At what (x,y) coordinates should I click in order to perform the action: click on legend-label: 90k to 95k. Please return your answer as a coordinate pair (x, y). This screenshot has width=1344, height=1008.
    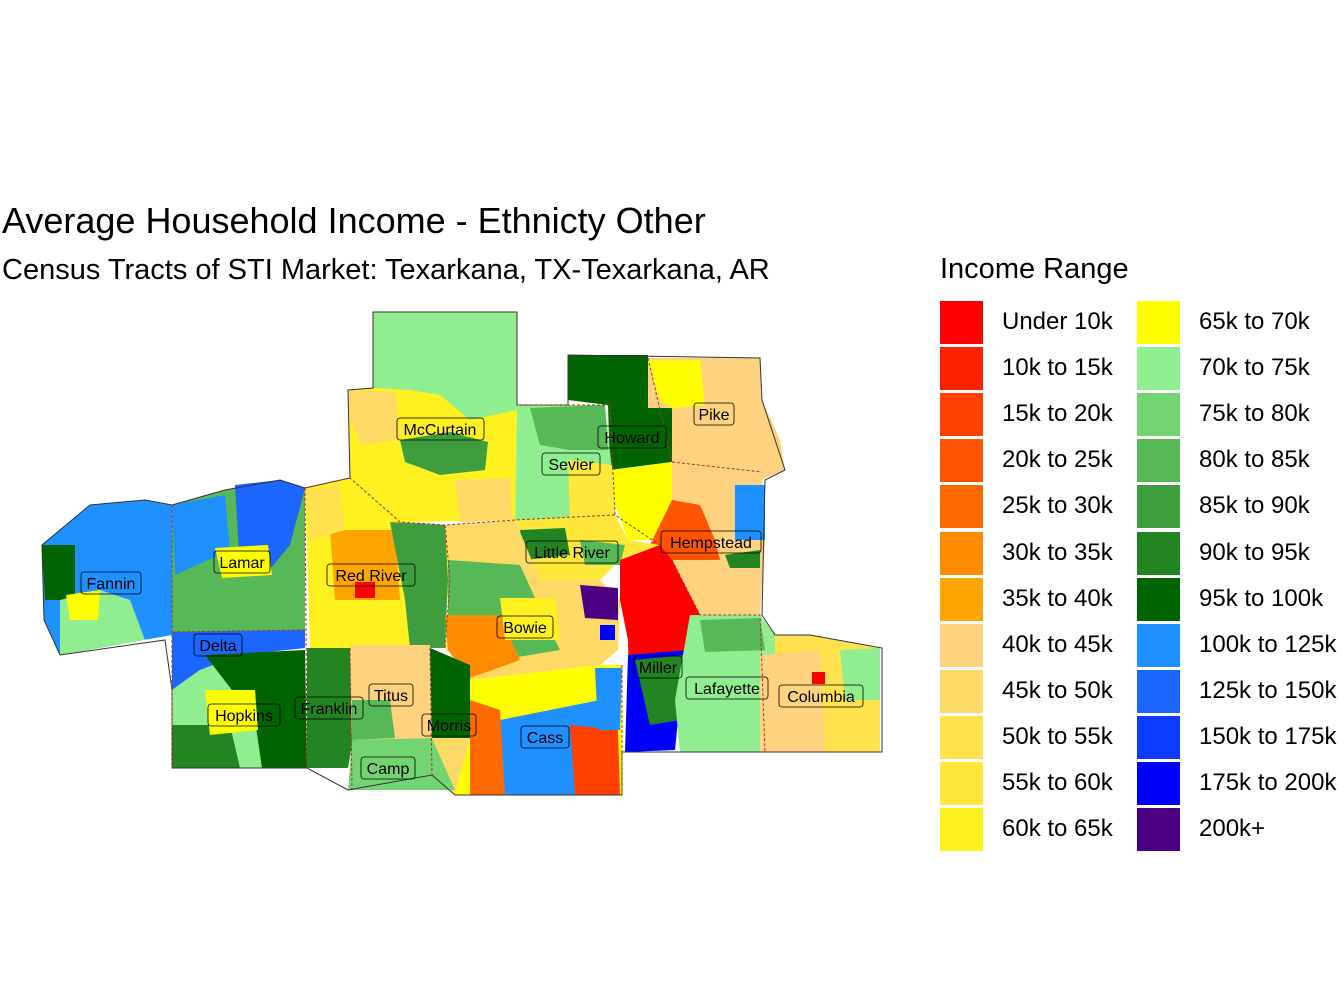
    Looking at the image, I should click on (1254, 552).